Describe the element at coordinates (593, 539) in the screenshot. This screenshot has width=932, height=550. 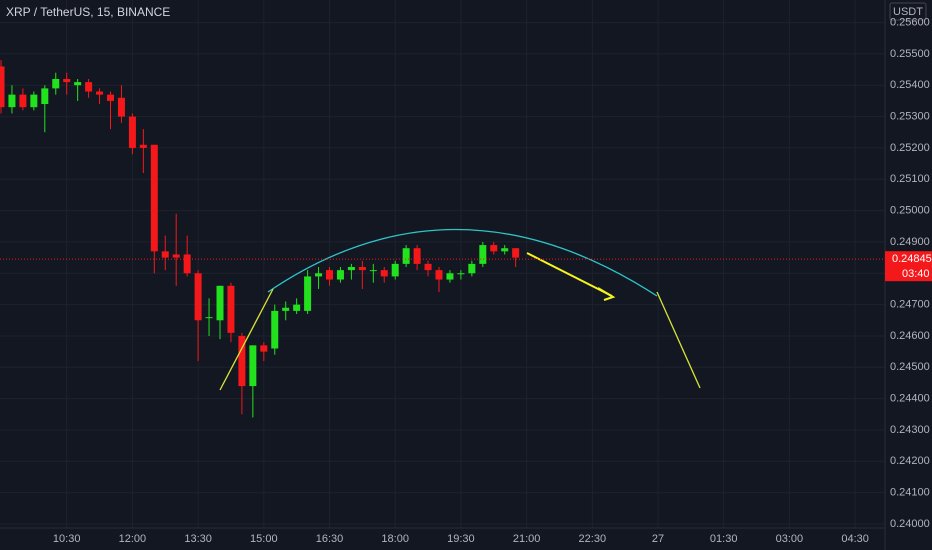
I see `x-tick-label: 22:30` at that location.